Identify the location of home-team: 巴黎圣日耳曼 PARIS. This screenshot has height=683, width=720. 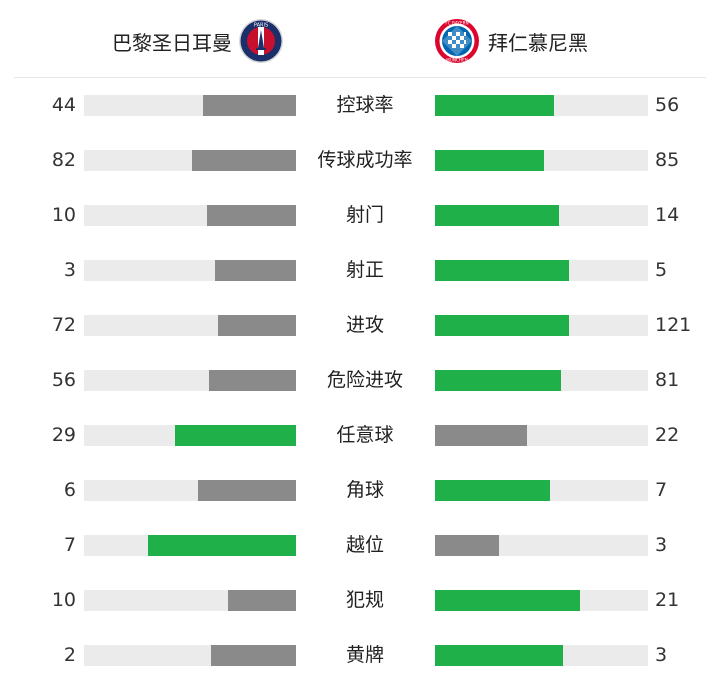
(198, 41).